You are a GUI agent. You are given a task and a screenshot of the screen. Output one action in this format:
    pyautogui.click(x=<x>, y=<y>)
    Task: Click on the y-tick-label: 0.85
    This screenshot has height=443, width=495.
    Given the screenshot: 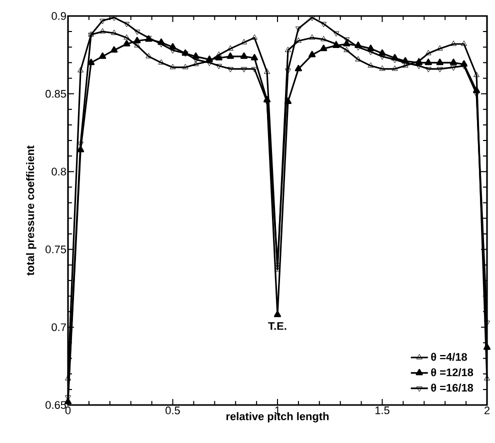 What is the action you would take?
    pyautogui.click(x=56, y=94)
    